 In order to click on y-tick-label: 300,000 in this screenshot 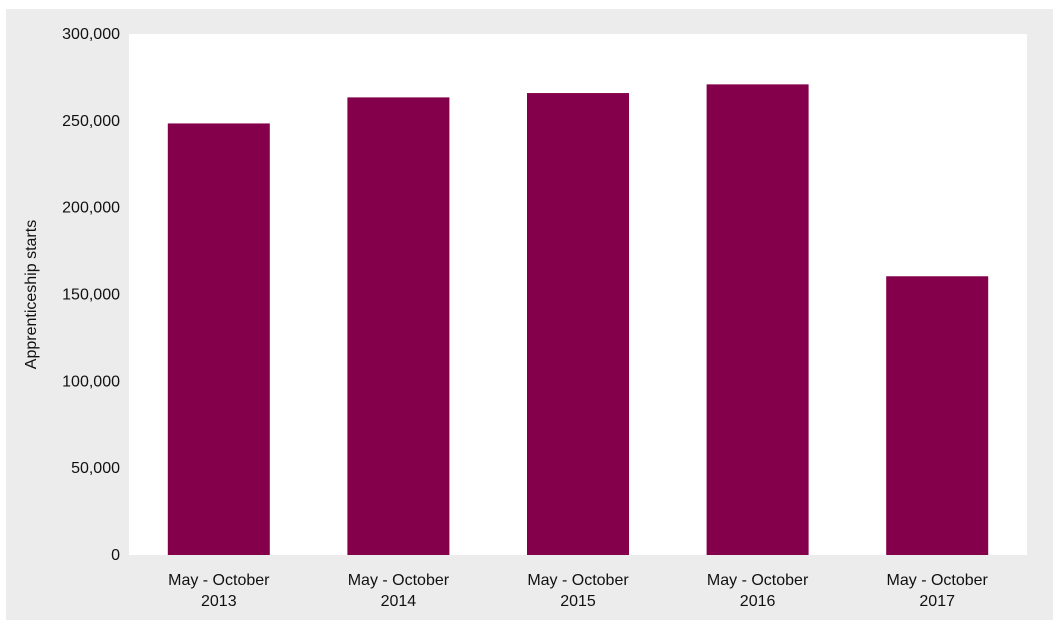, I will do `click(91, 34)`.